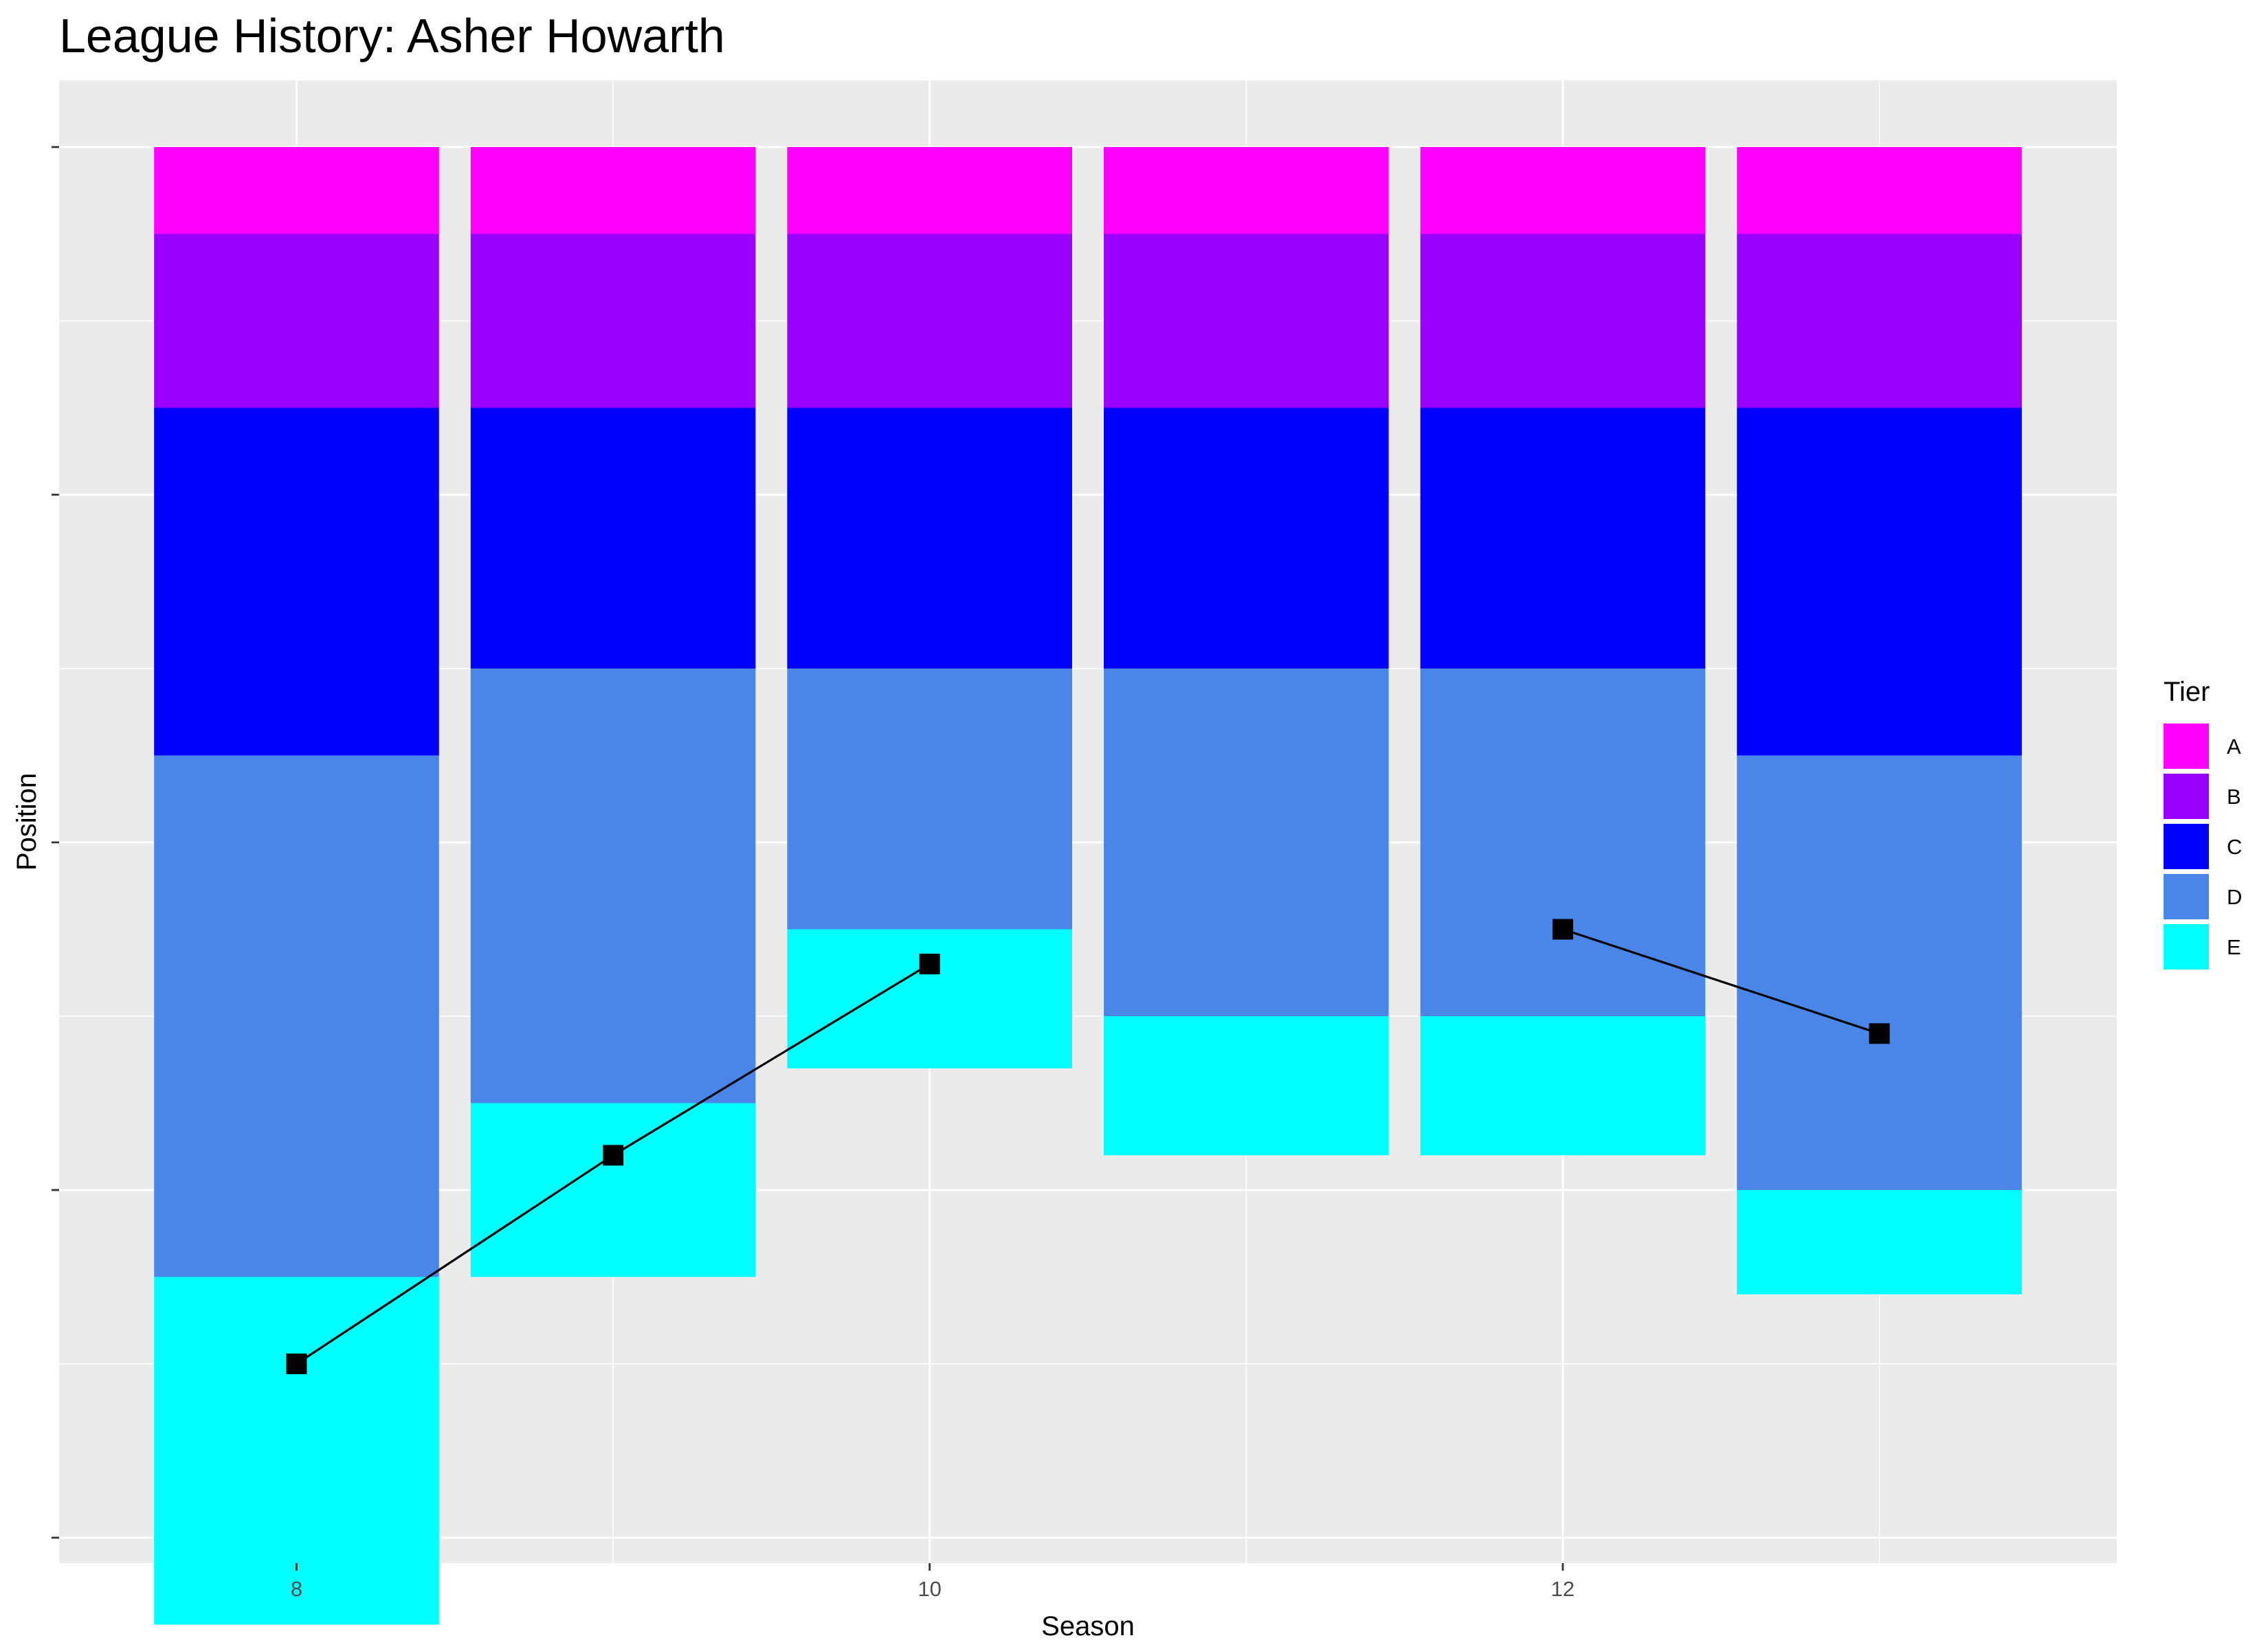 The height and width of the screenshot is (1649, 2268). Describe the element at coordinates (27, 822) in the screenshot. I see `y-axis-title: Position` at that location.